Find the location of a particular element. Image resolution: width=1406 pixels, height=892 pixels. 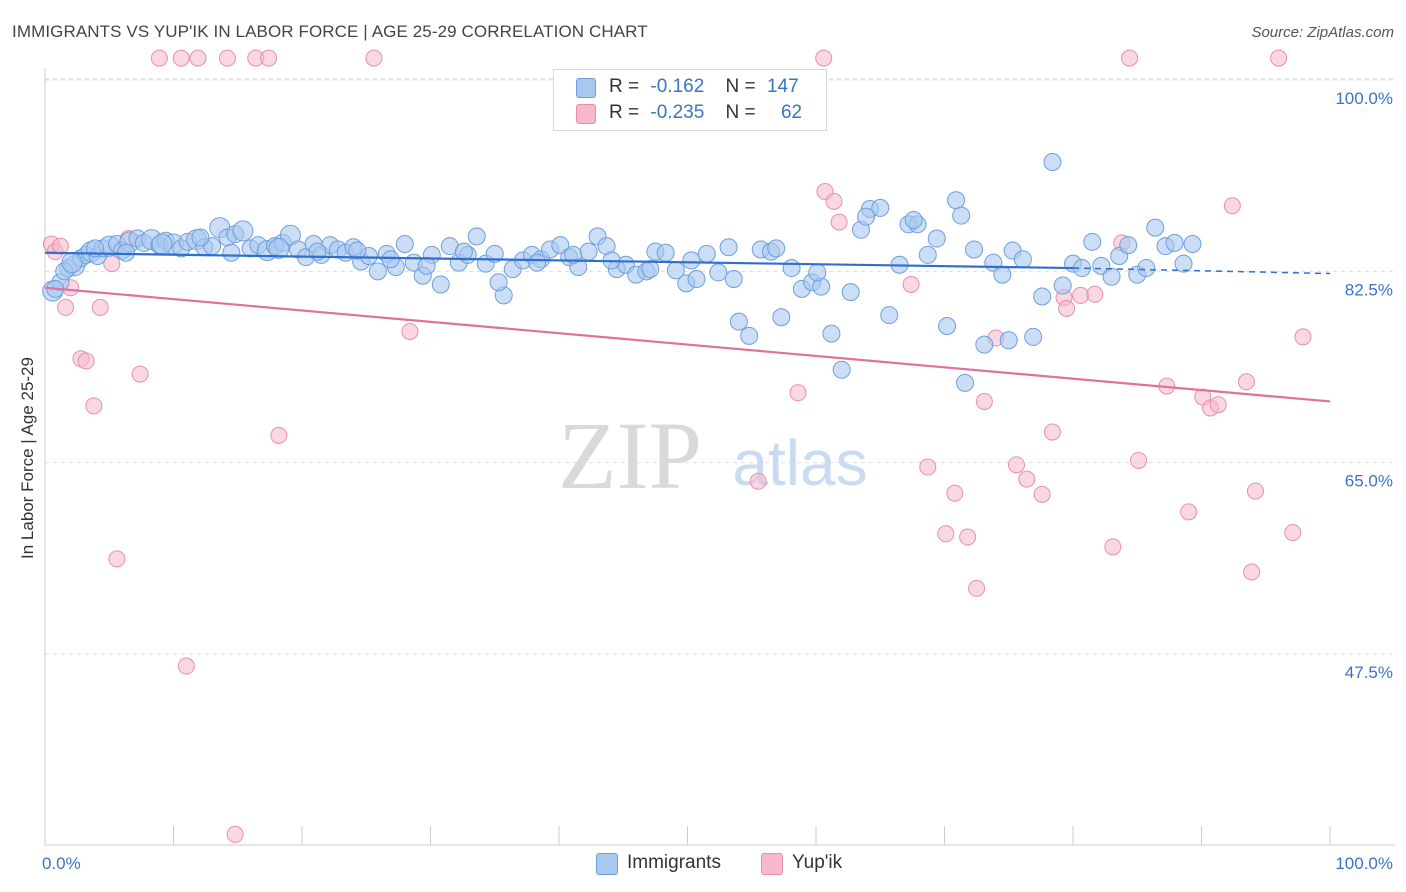

legend-r-label: R = is located at coordinates (624, 112).